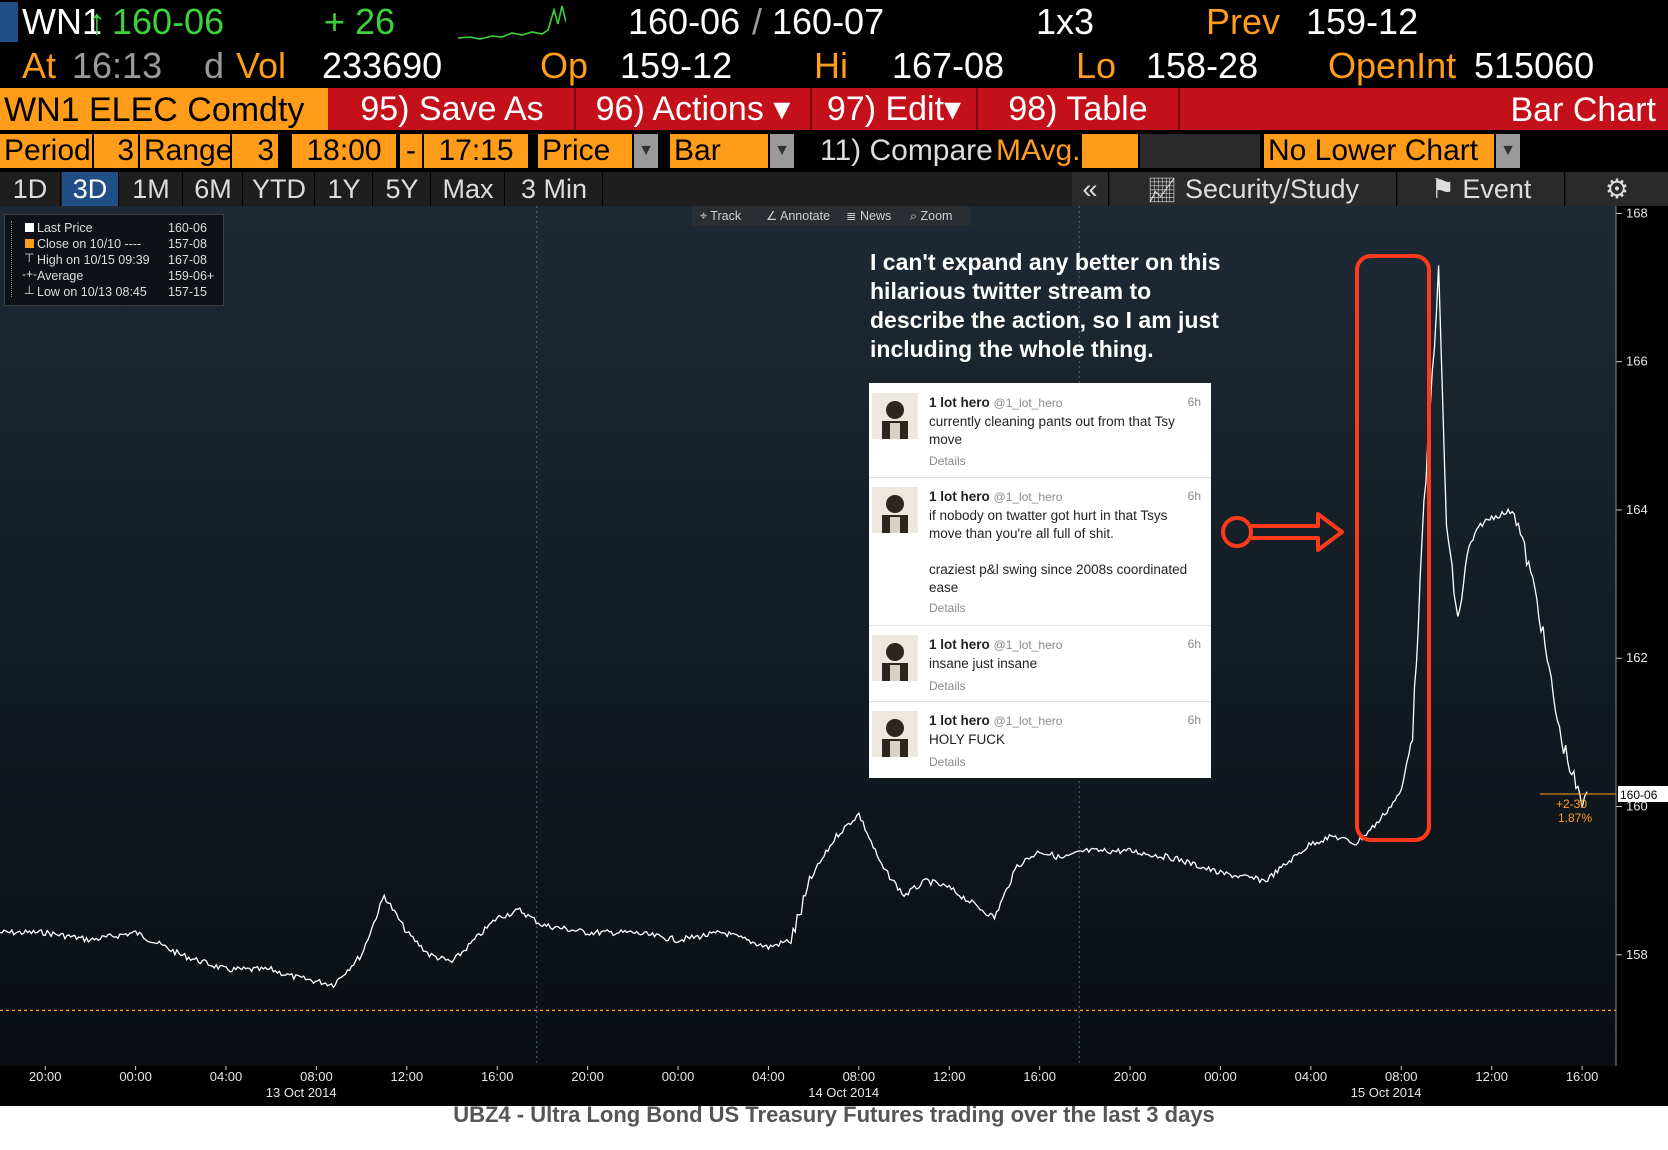  Describe the element at coordinates (1194, 644) in the screenshot. I see `tweet-time: 6h` at that location.